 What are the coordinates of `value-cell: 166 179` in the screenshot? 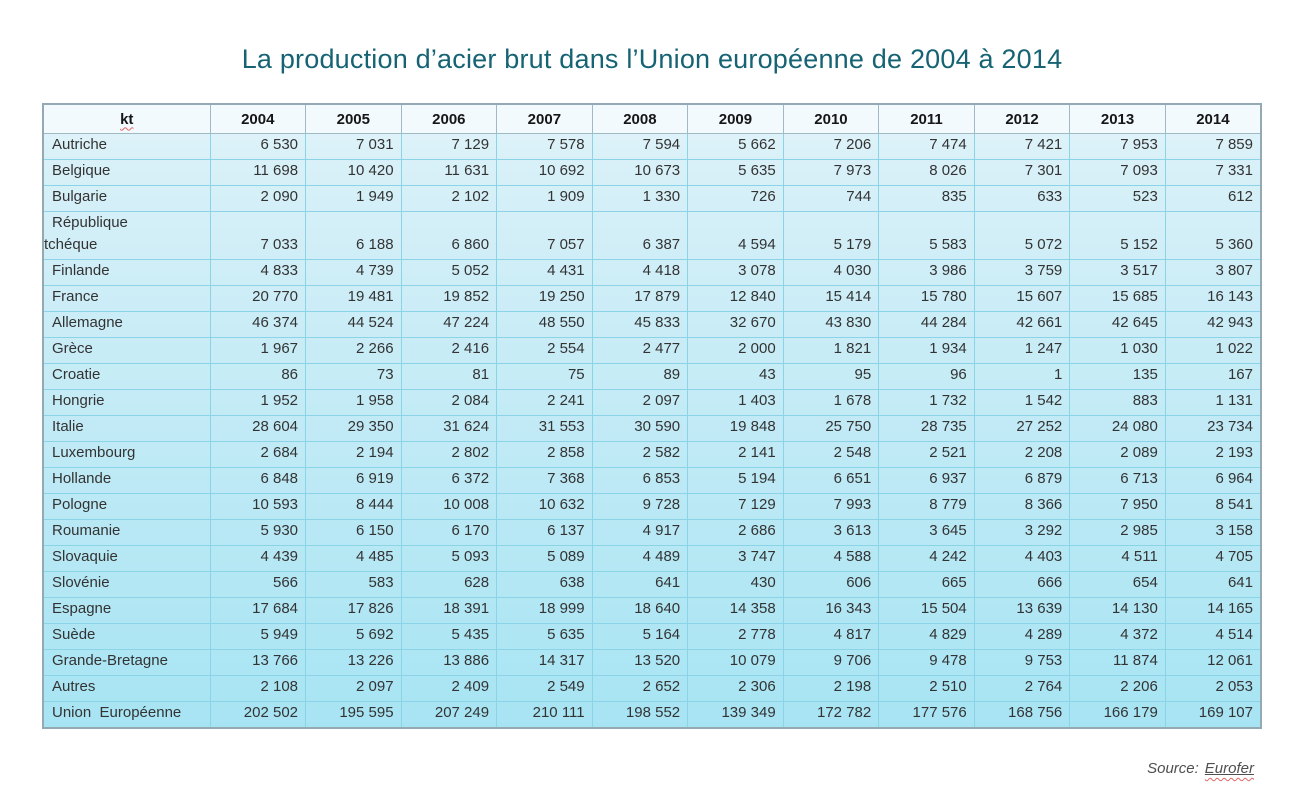 It's located at (1117, 715).